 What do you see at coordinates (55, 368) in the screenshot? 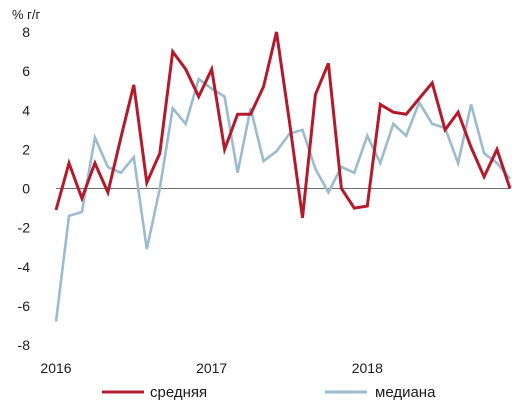
I see `x-tick-label: 2016` at bounding box center [55, 368].